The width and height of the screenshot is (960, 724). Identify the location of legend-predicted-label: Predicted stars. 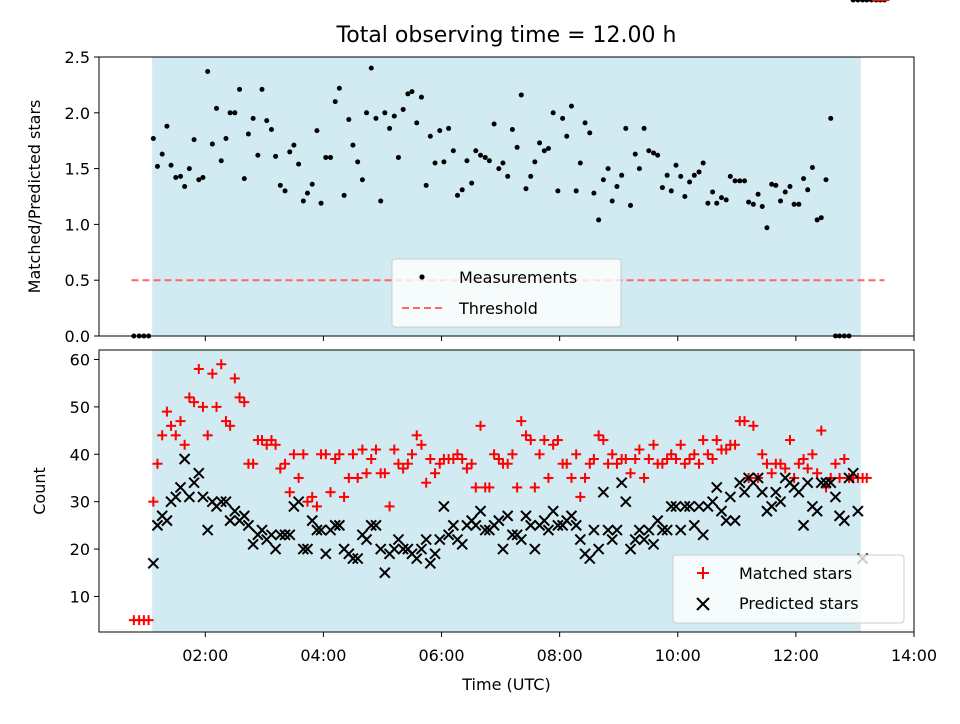
(799, 603).